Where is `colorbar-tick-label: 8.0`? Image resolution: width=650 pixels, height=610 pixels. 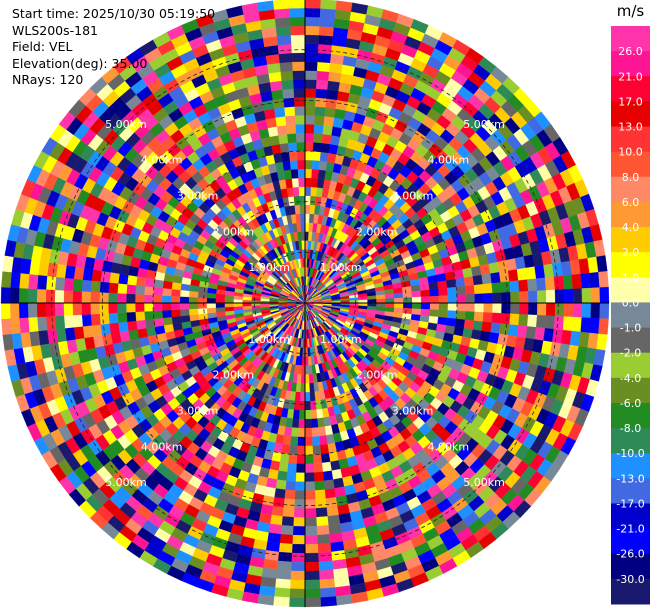 colorbar-tick-label: 8.0 is located at coordinates (631, 177).